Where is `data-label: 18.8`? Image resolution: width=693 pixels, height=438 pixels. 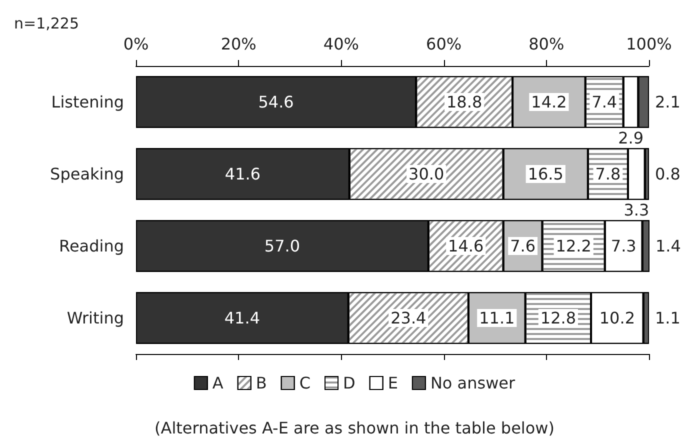 data-label: 18.8 is located at coordinates (464, 102).